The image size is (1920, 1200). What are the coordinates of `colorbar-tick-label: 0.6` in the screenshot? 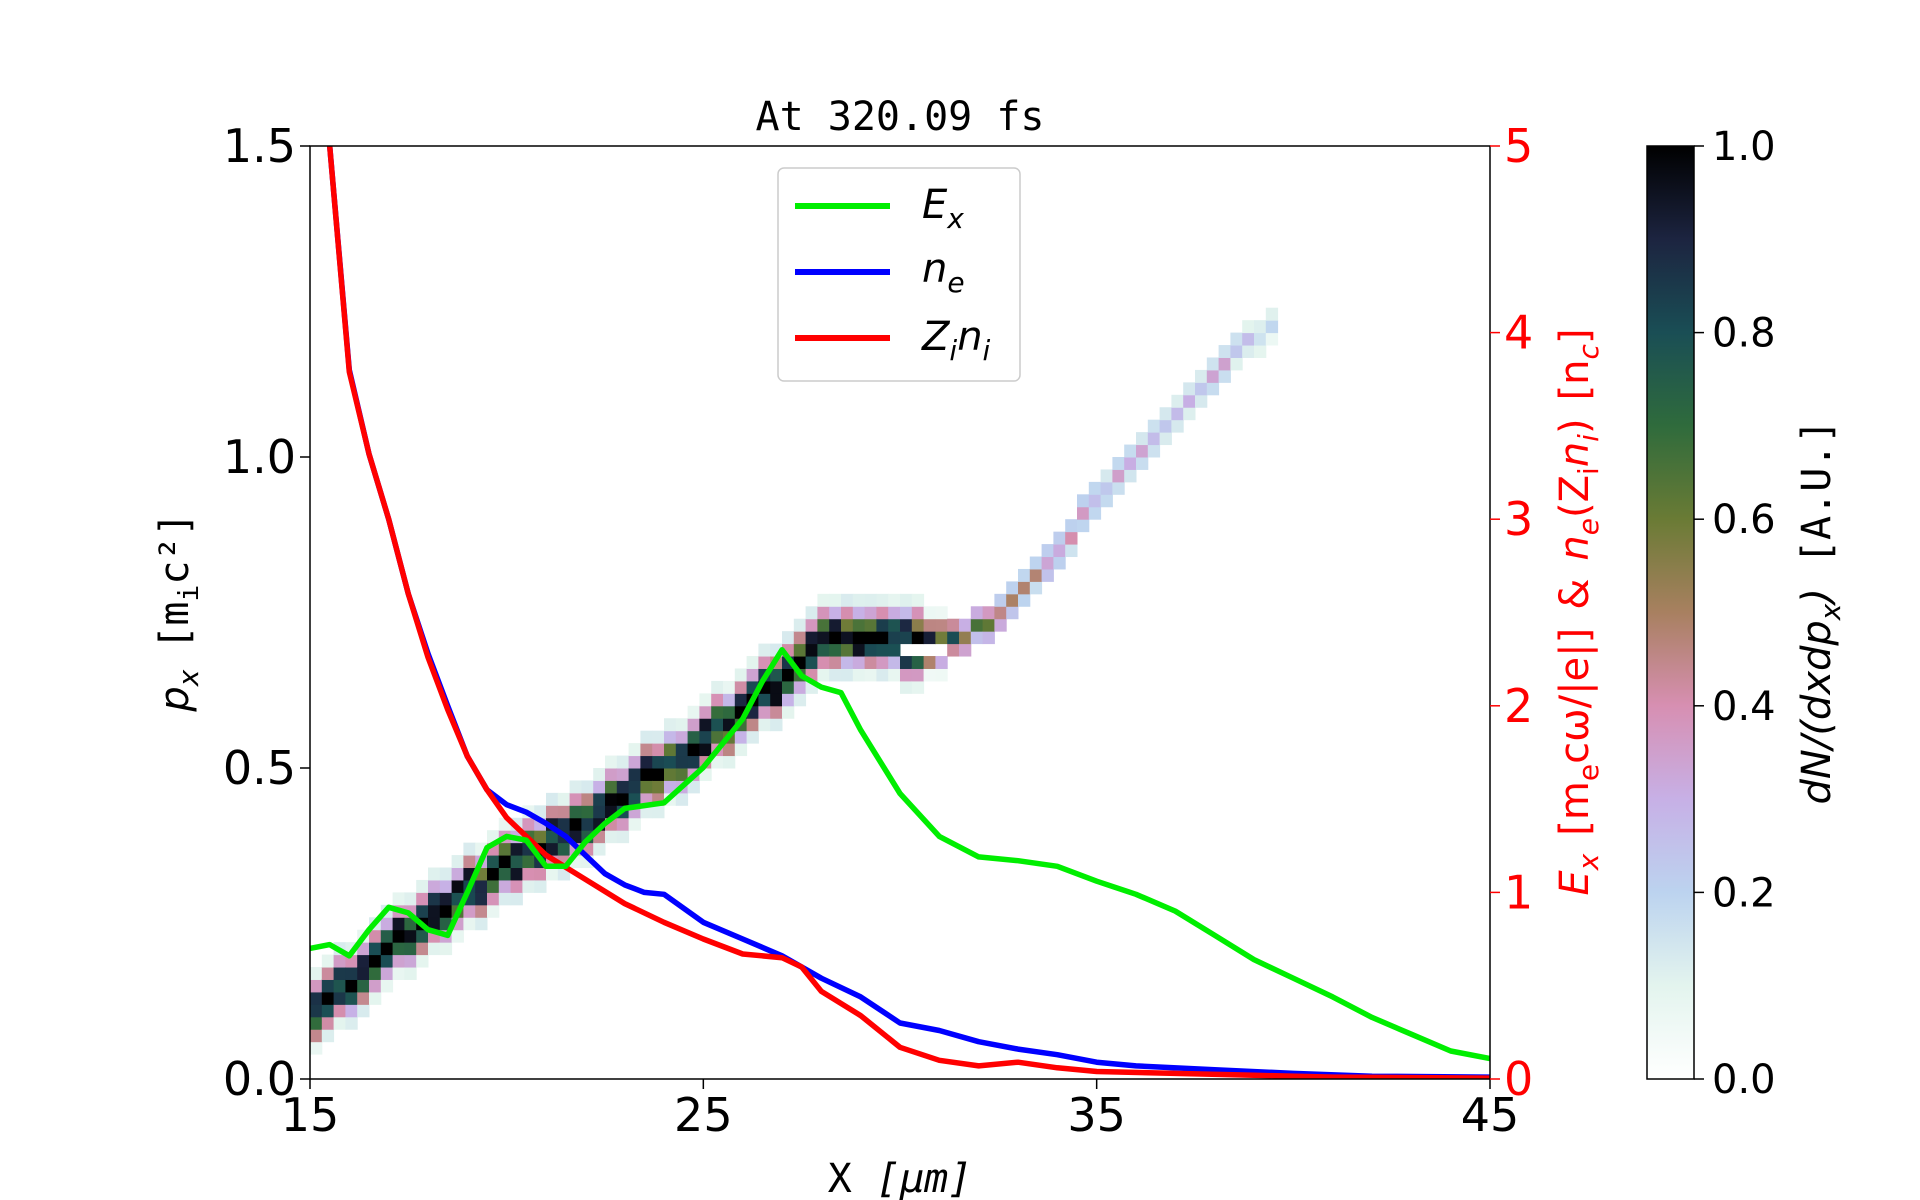 It's located at (1744, 520).